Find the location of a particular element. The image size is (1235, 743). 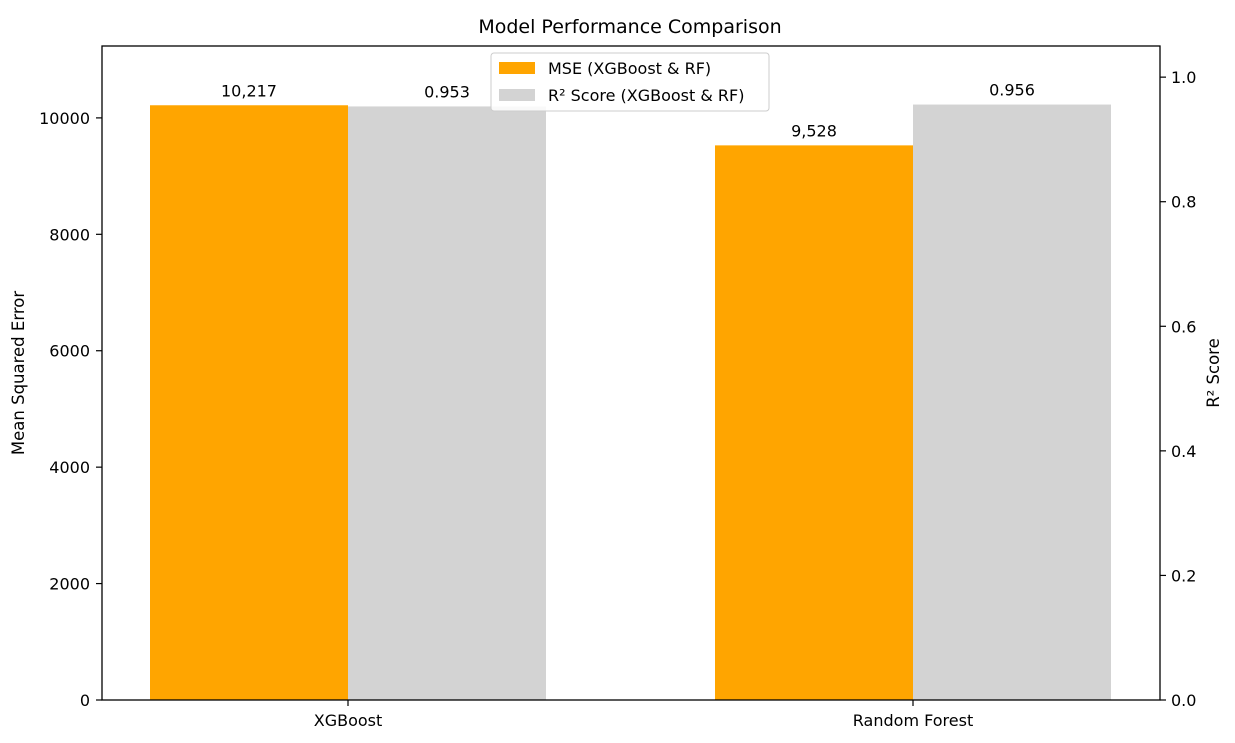

right-tick-label: 0.0 is located at coordinates (1183, 700).